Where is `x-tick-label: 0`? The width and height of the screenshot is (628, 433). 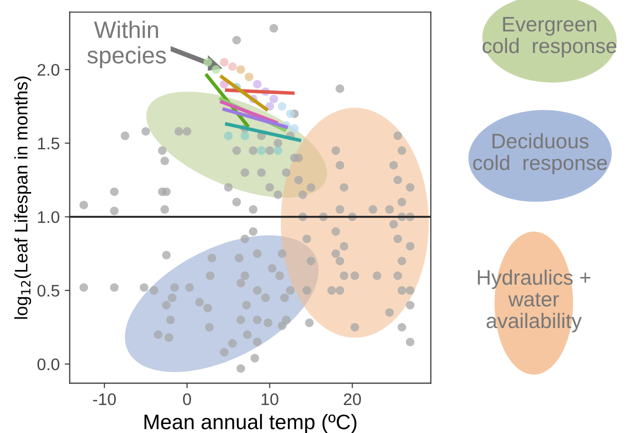
x-tick-label: 0 is located at coordinates (187, 399).